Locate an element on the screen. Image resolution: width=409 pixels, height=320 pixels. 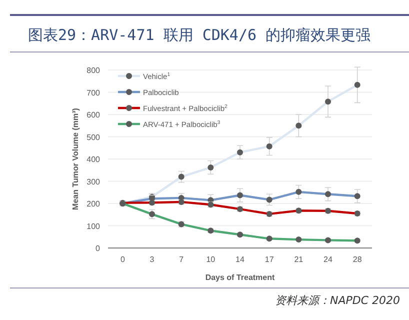
x-tick-label: 21 is located at coordinates (299, 259).